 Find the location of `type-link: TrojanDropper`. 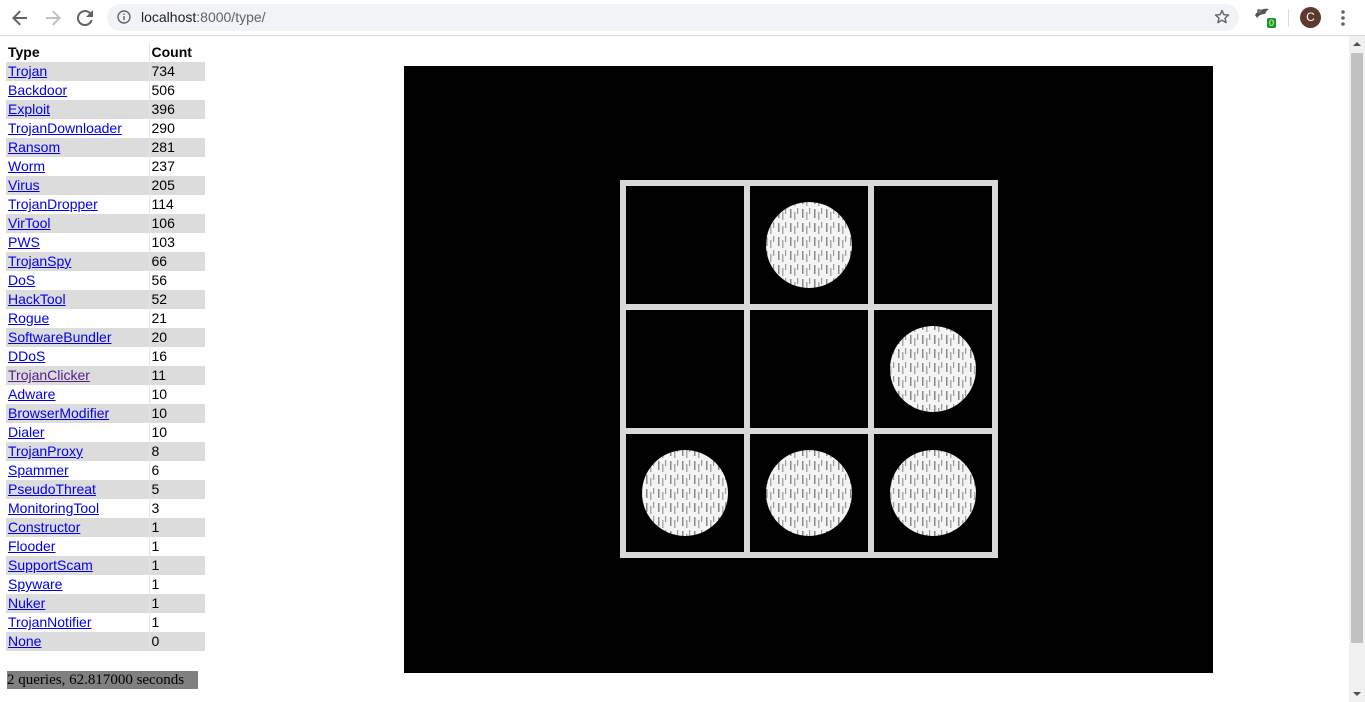

type-link: TrojanDropper is located at coordinates (53, 204).